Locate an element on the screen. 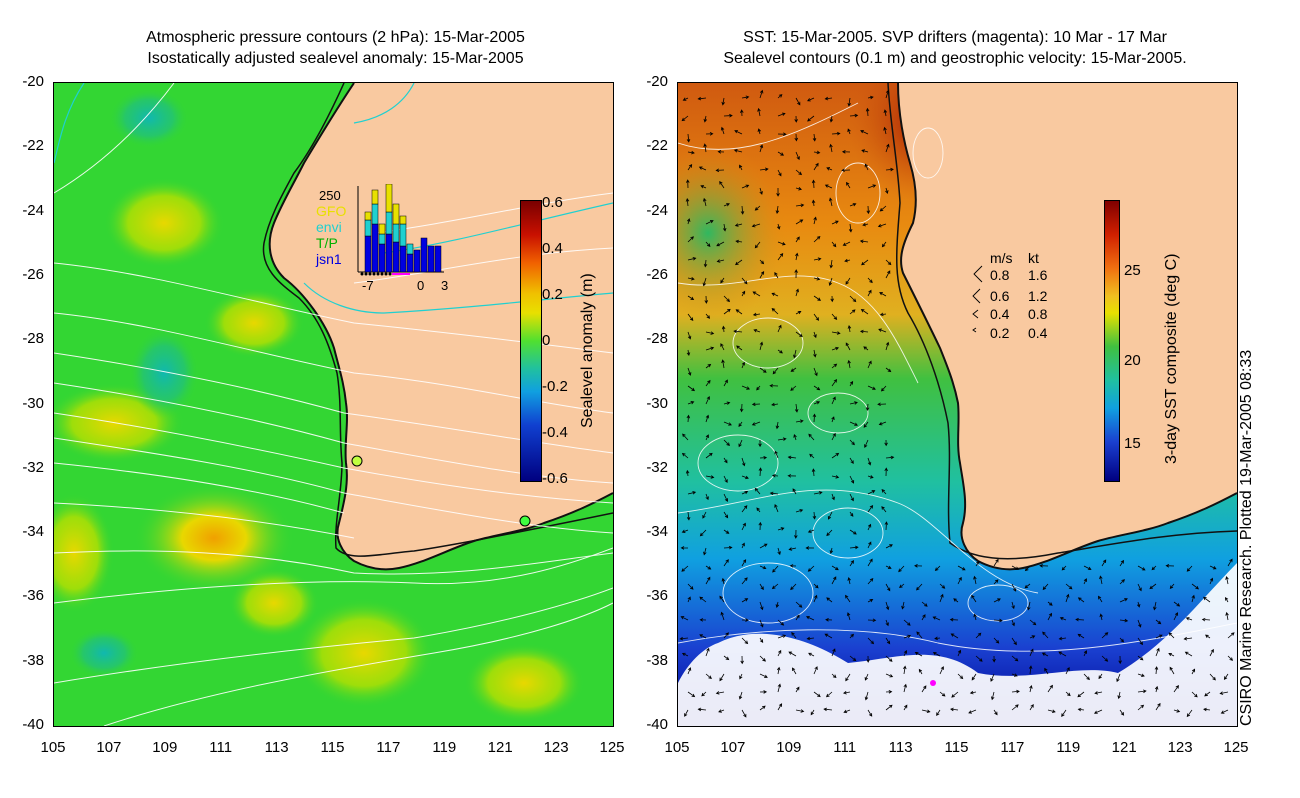 The image size is (1300, 798). y-tick-label: -40 is located at coordinates (33, 724).